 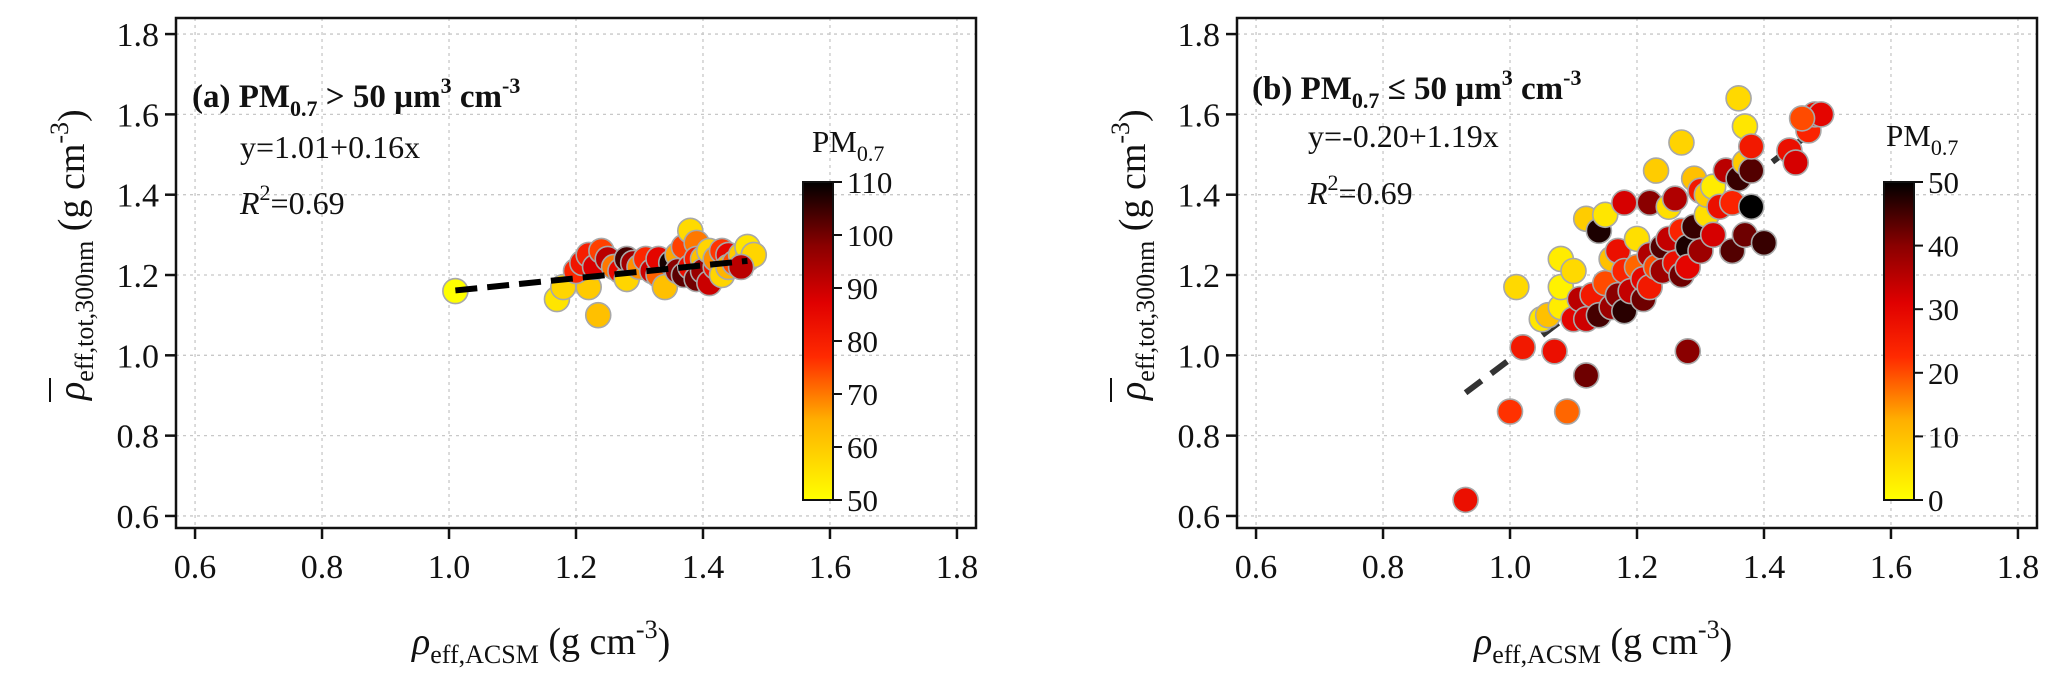 What do you see at coordinates (862, 288) in the screenshot?
I see `colorbar-tick-label: 90` at bounding box center [862, 288].